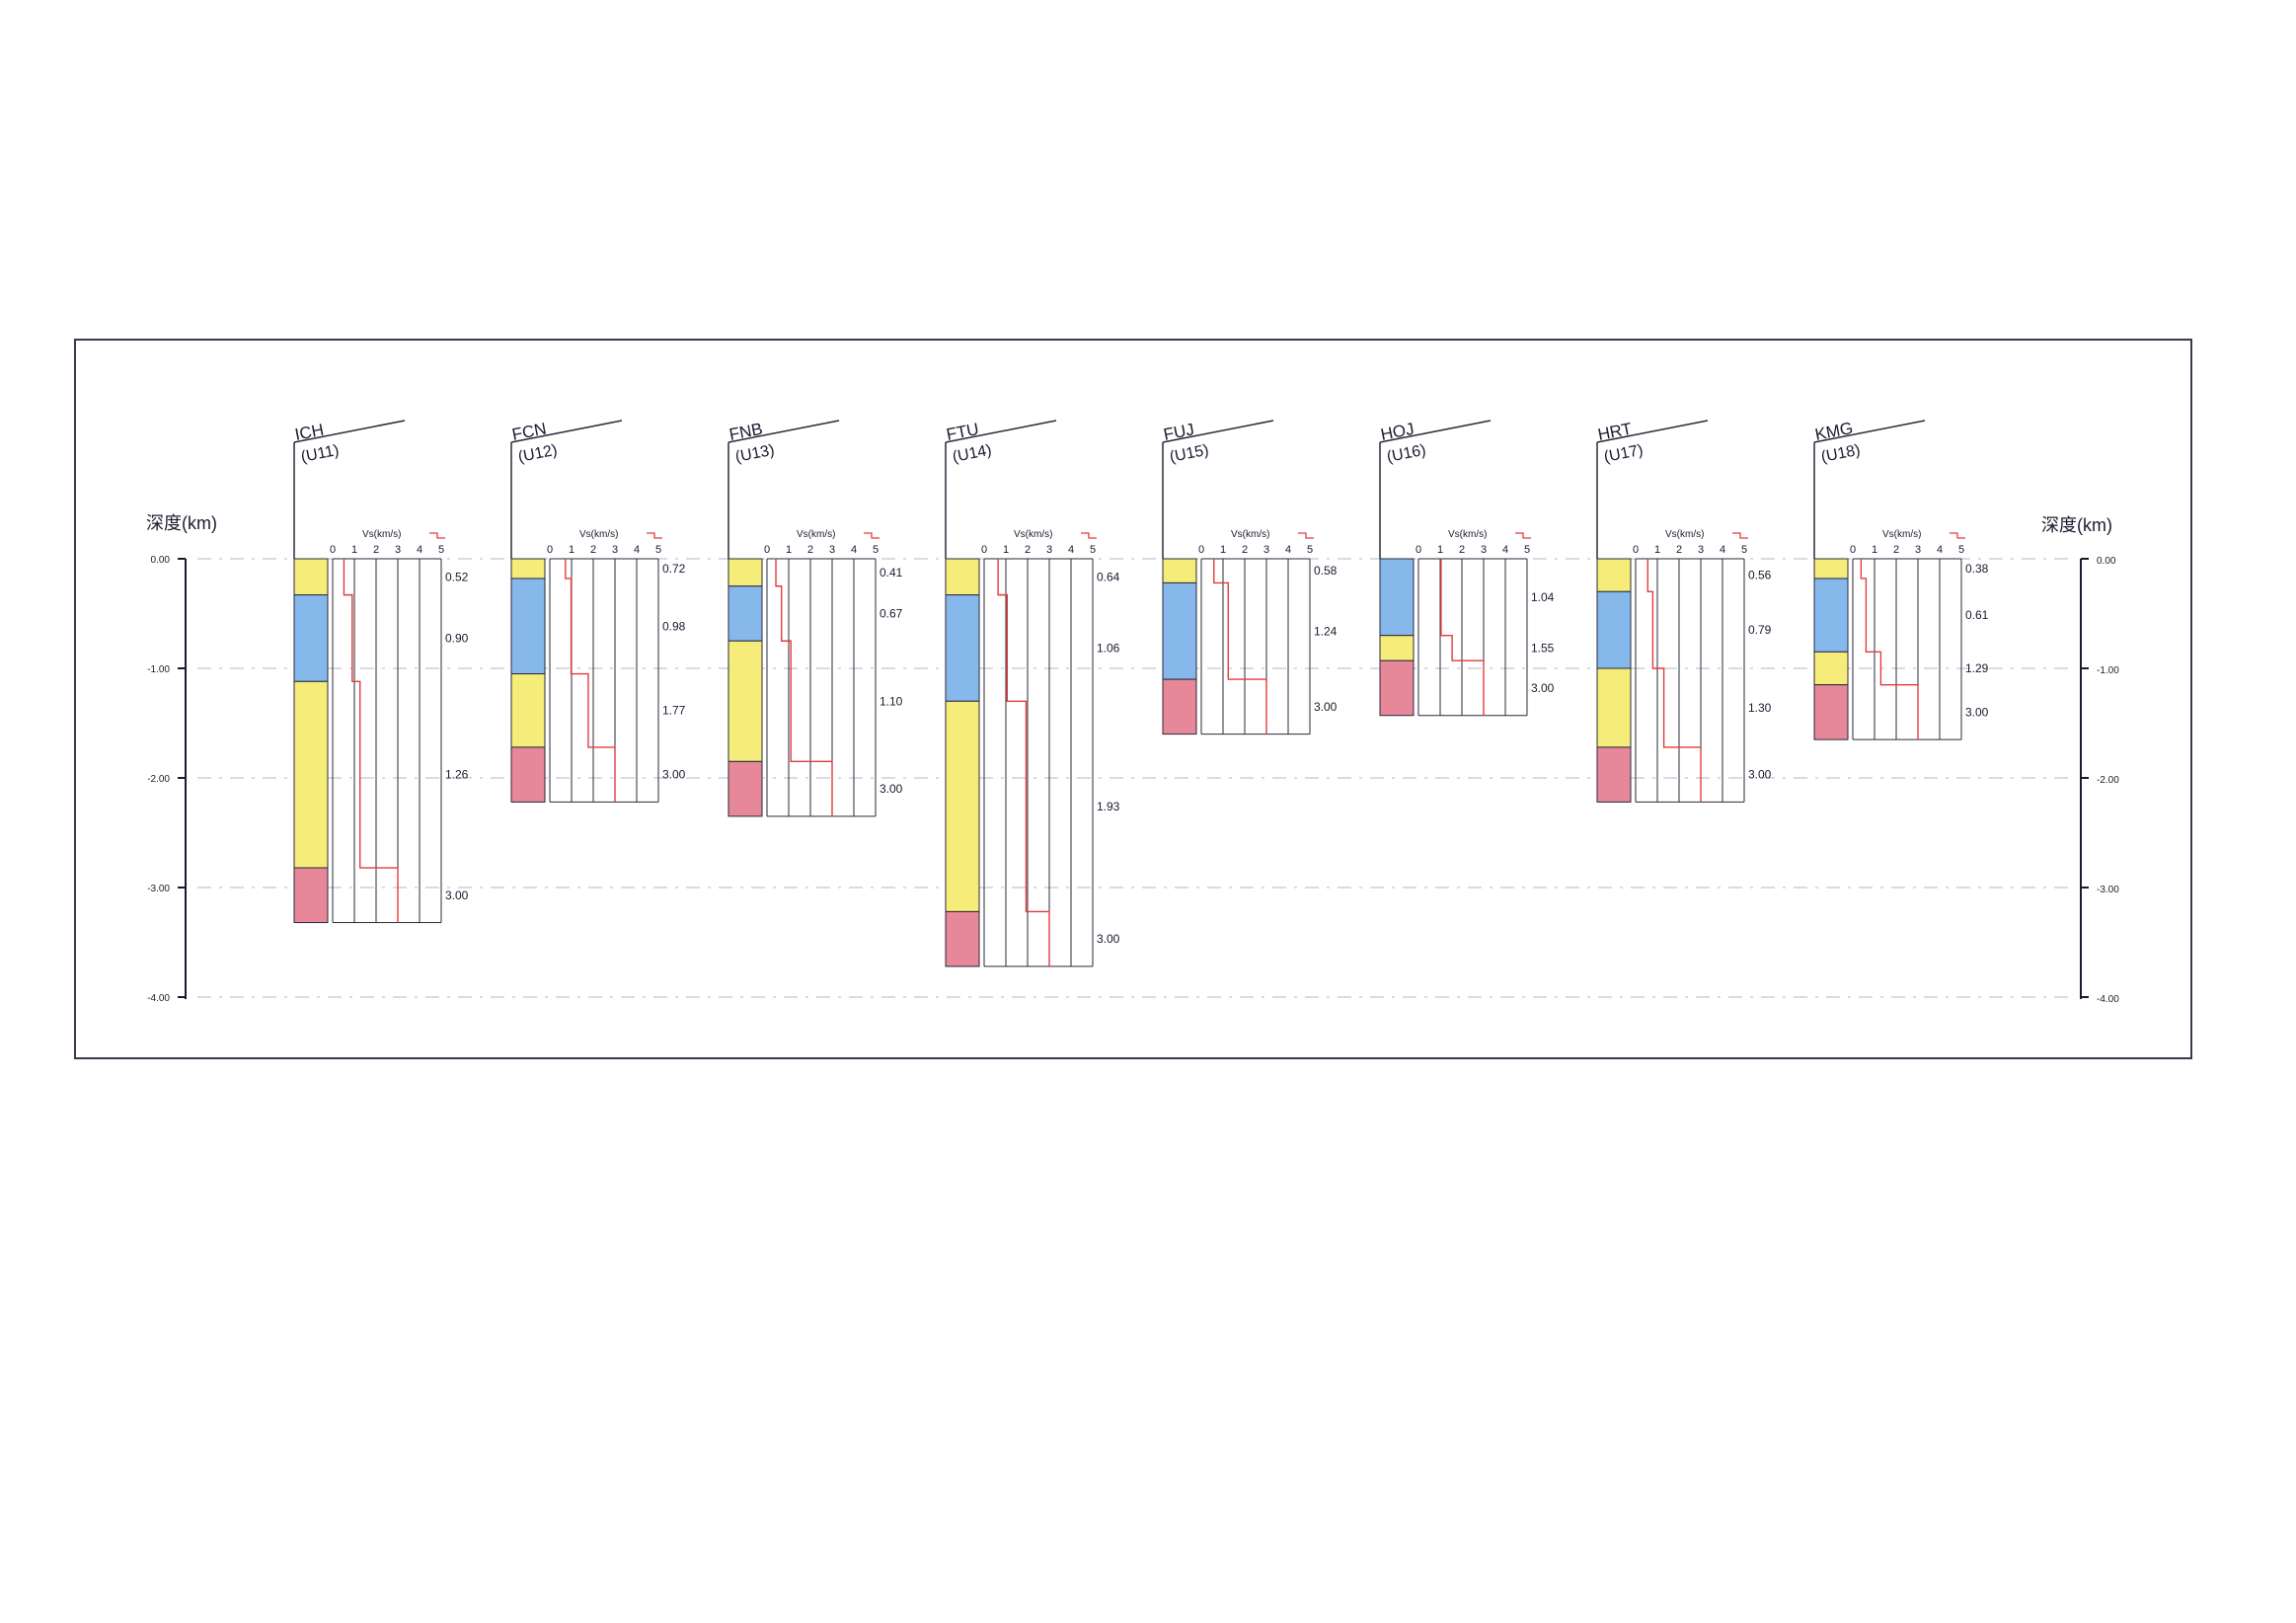  What do you see at coordinates (158, 889) in the screenshot?
I see `left-tick-label-3: -3.00` at bounding box center [158, 889].